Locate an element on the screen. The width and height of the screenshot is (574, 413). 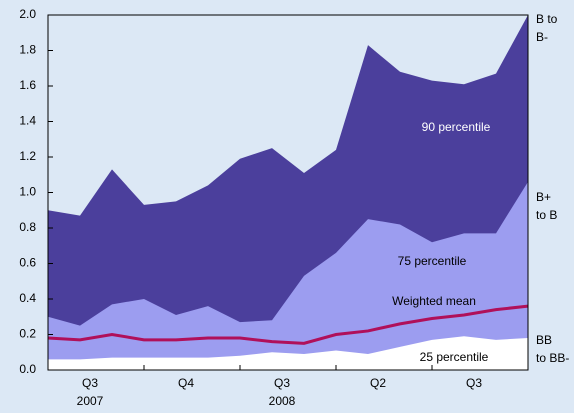
series-label: 25 percentile is located at coordinates (454, 357).